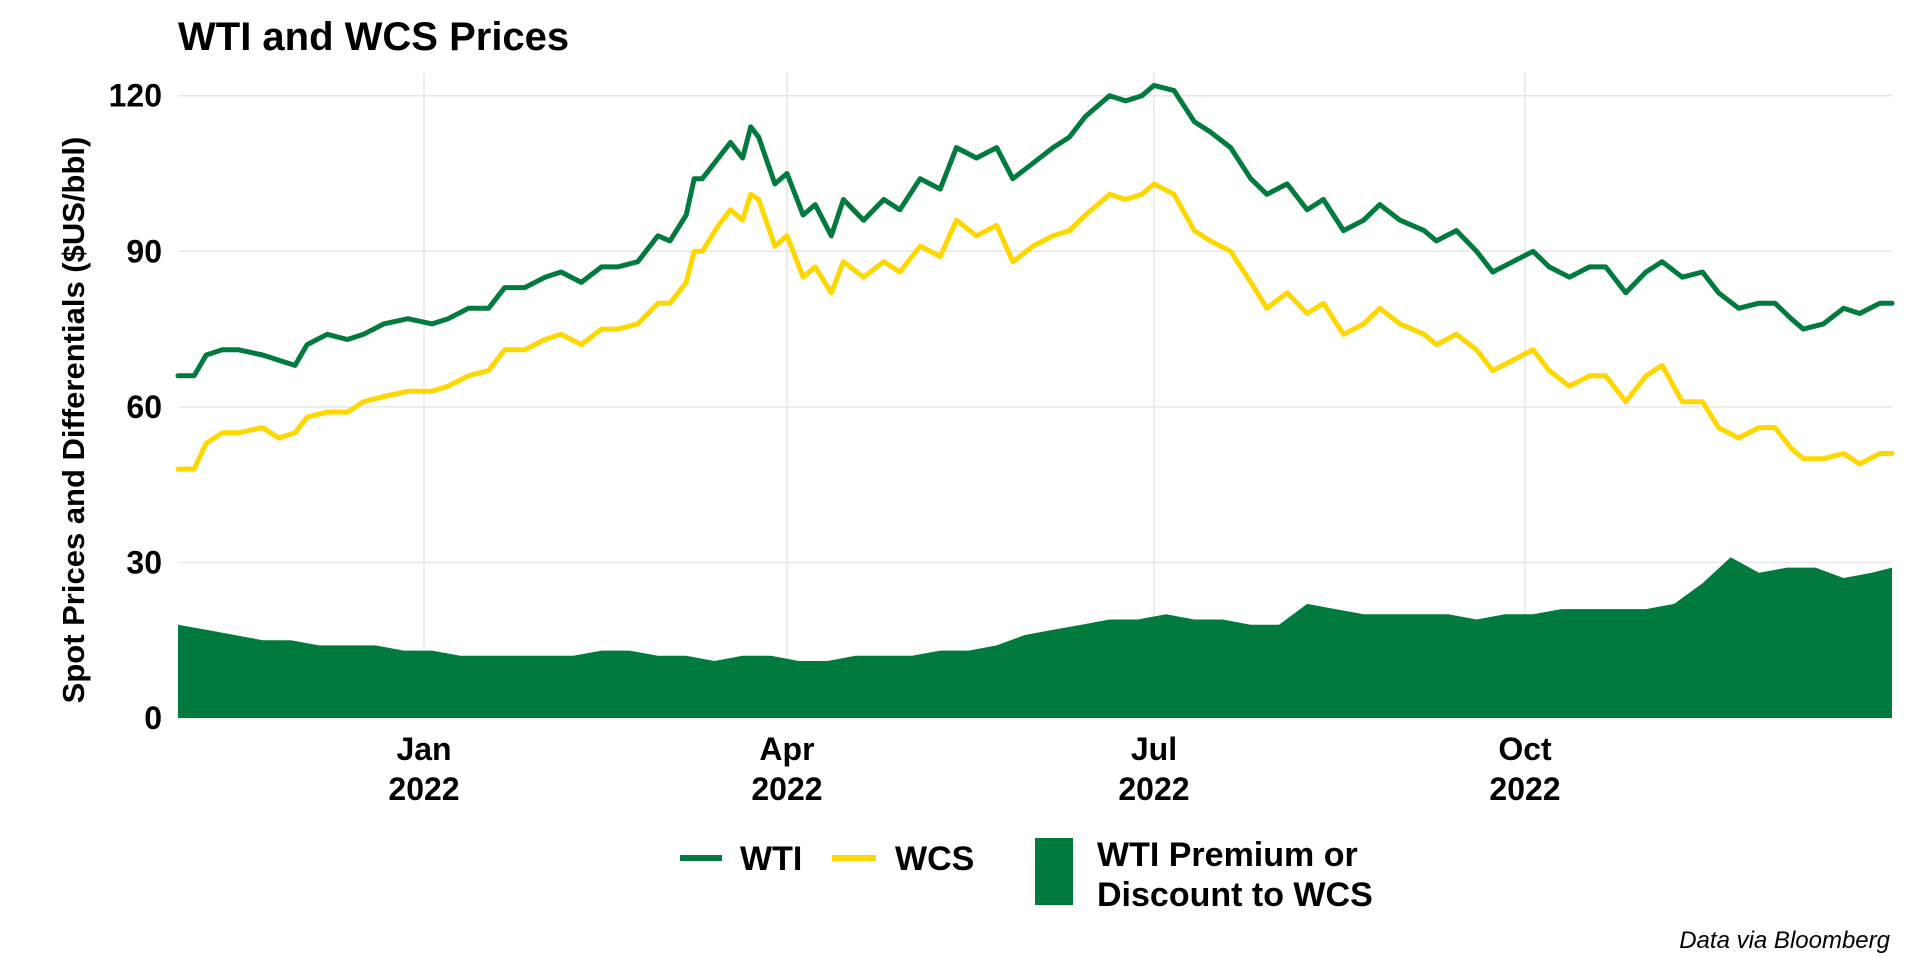 Image resolution: width=1920 pixels, height=960 pixels. I want to click on series-differential-area, so click(1035, 637).